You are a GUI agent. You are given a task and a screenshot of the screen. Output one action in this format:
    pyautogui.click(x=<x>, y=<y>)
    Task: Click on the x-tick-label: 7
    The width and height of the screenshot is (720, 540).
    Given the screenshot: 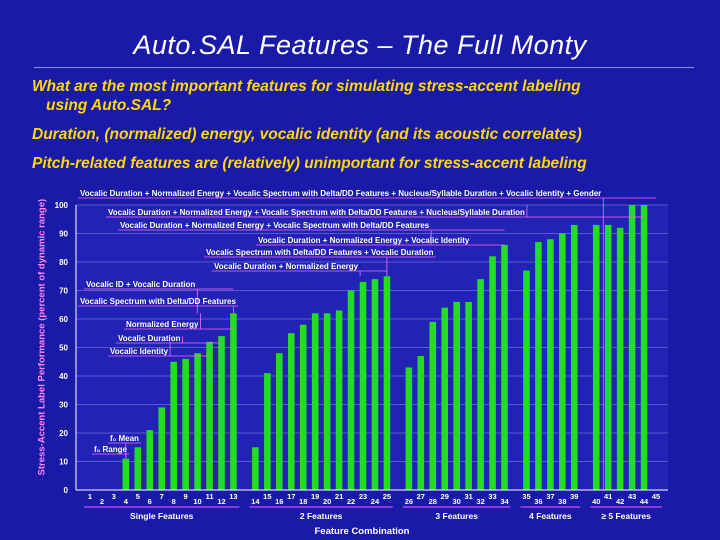 What is the action you would take?
    pyautogui.click(x=162, y=496)
    